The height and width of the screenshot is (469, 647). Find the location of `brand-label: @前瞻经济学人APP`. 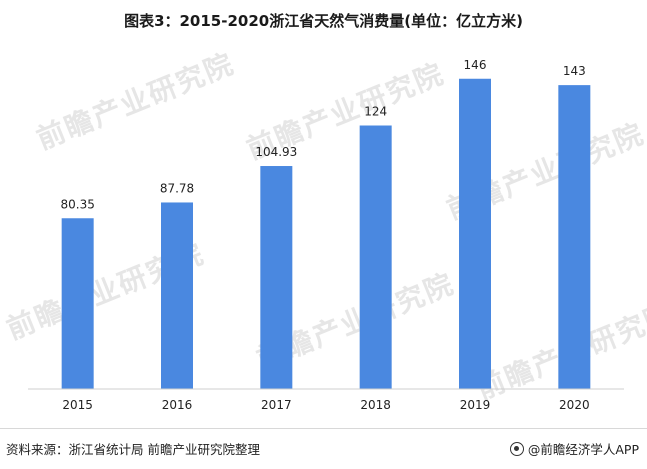

brand-label: @前瞻经济学人APP is located at coordinates (583, 449).